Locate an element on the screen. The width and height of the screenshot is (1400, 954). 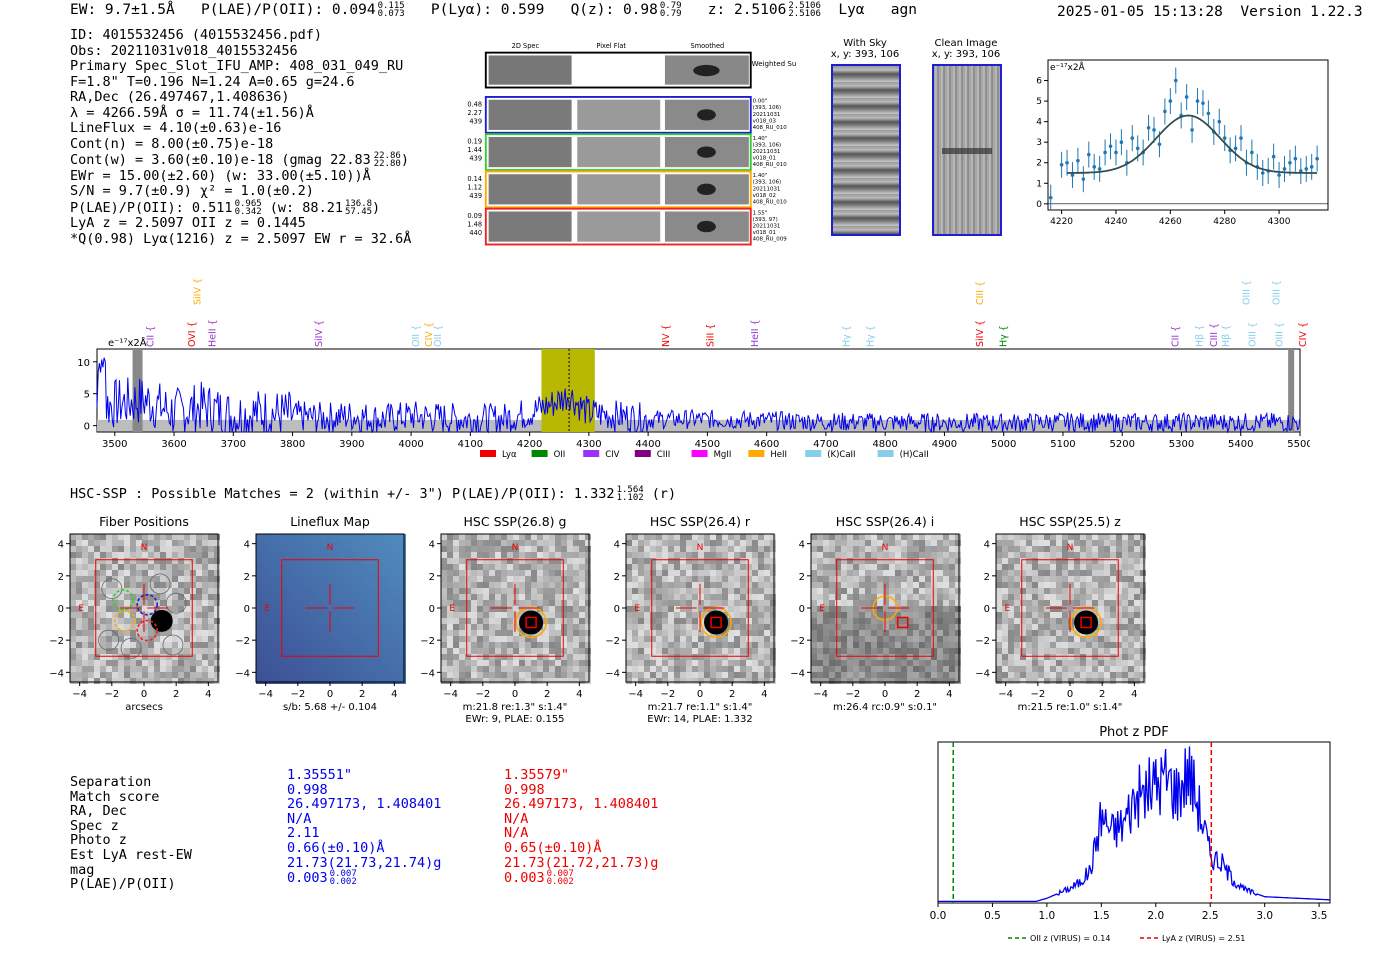
spec2d-row-left-text: 0.14 is located at coordinates (474, 179).